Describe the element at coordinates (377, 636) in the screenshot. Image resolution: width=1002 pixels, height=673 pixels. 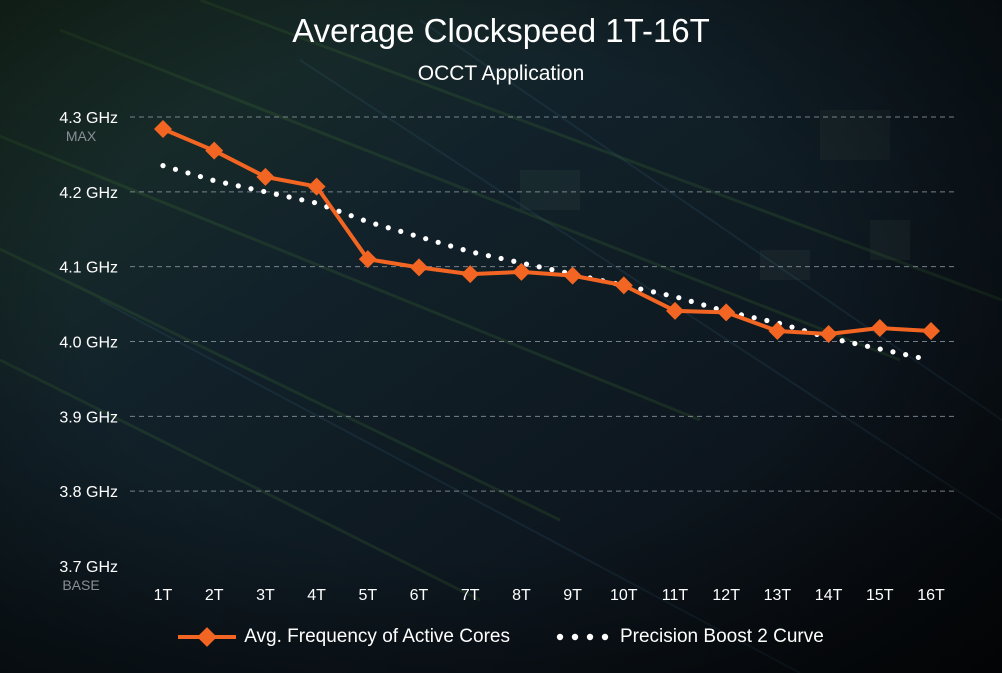
I see `legend-label-frequency: Avg. Frequency of Active Cores` at that location.